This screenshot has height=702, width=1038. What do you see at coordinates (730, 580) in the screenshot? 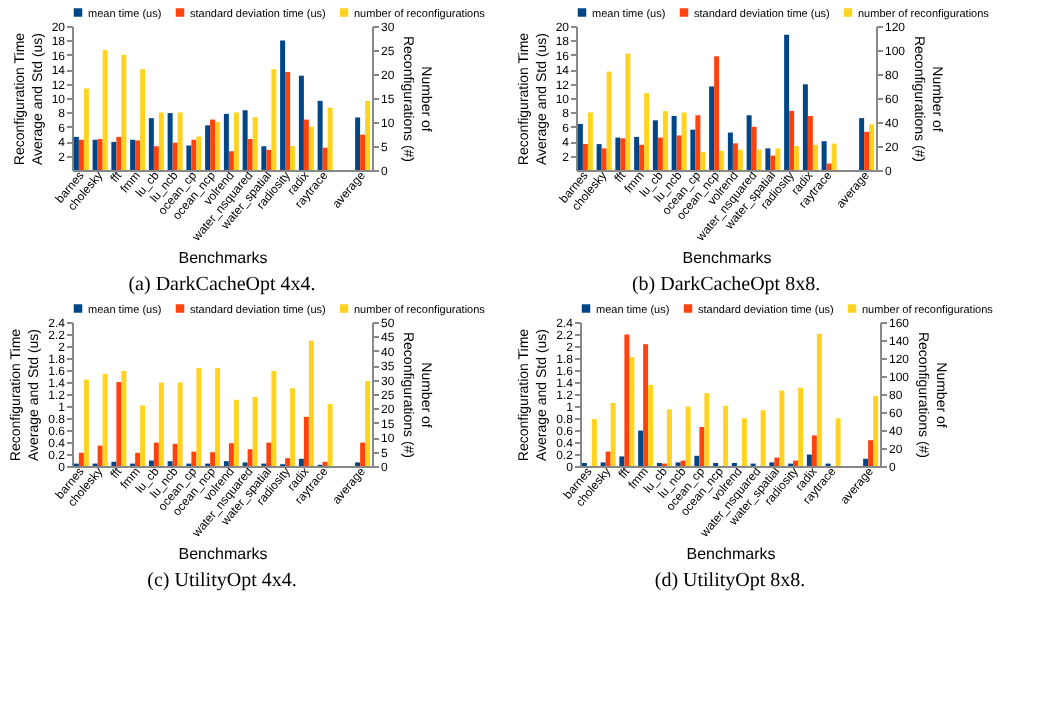
I see `text: (d) UtilityOpt 8x8.` at bounding box center [730, 580].